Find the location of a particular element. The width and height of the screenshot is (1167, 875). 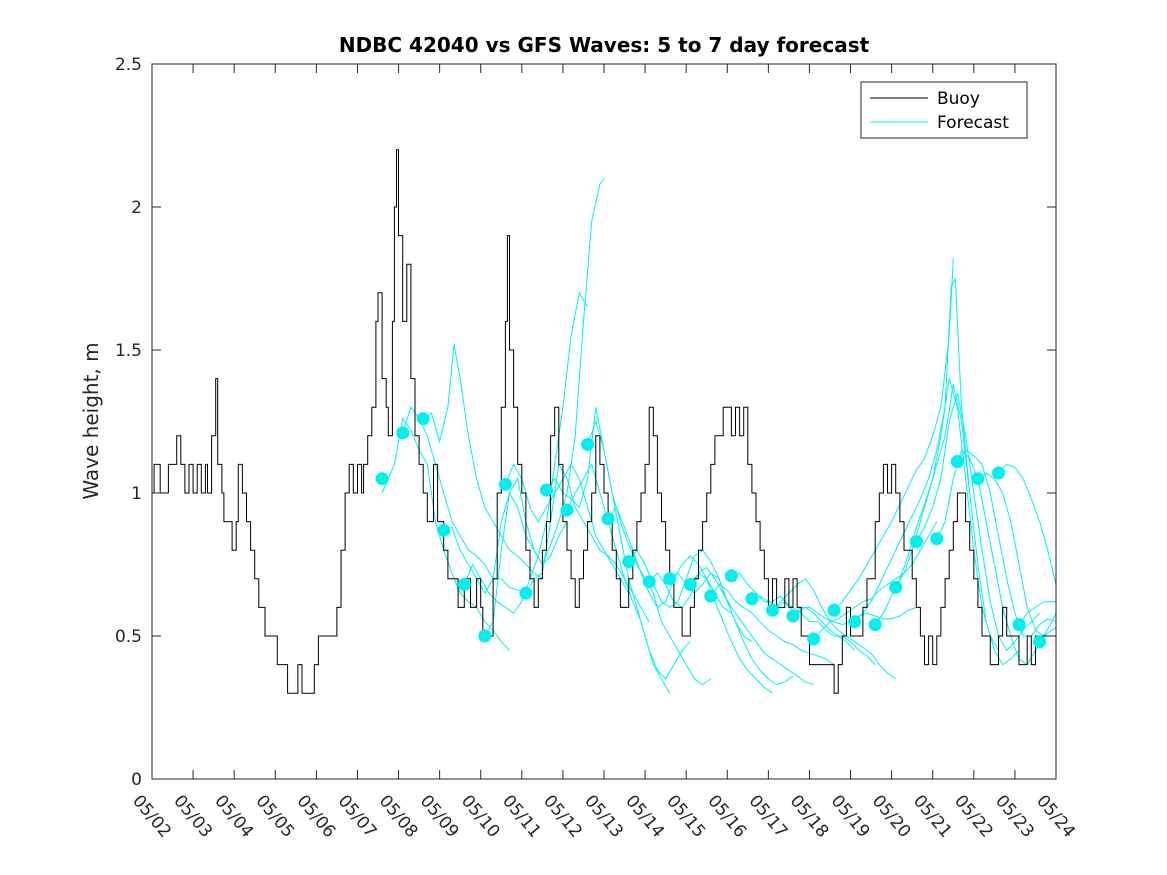

legend: Buoy Forecast is located at coordinates (944, 110).